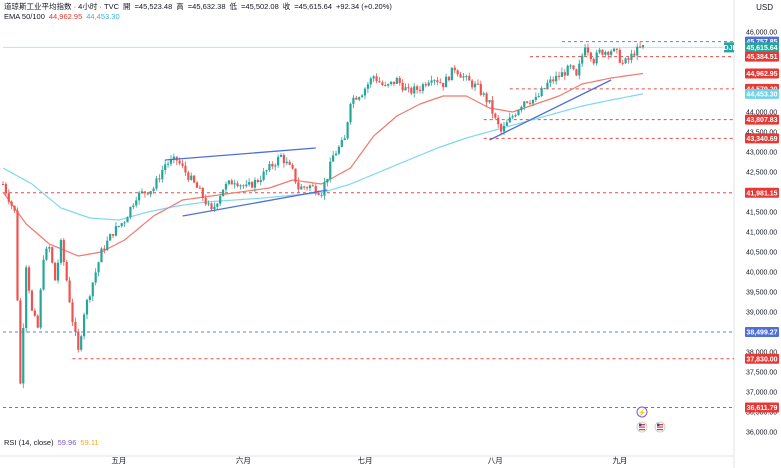 Image resolution: width=781 pixels, height=468 pixels. Describe the element at coordinates (233, 6) in the screenshot. I see `low-label: 低` at that location.